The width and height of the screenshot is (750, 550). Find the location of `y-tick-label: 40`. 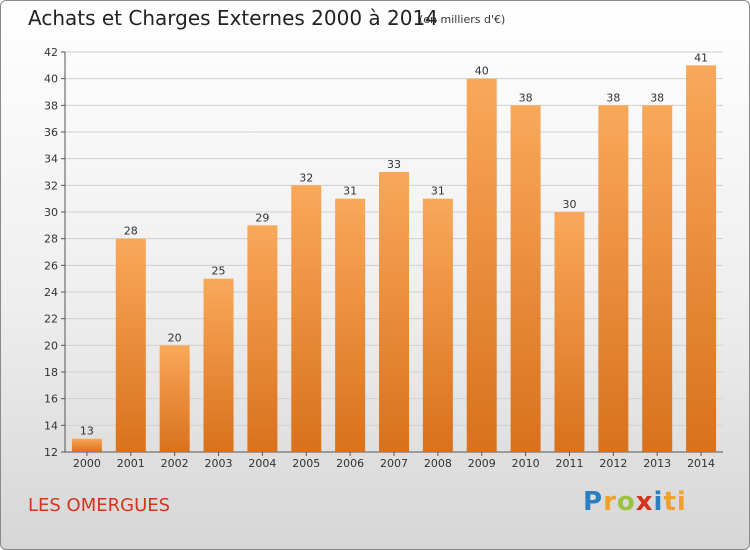

y-tick-label: 40 is located at coordinates (51, 79).